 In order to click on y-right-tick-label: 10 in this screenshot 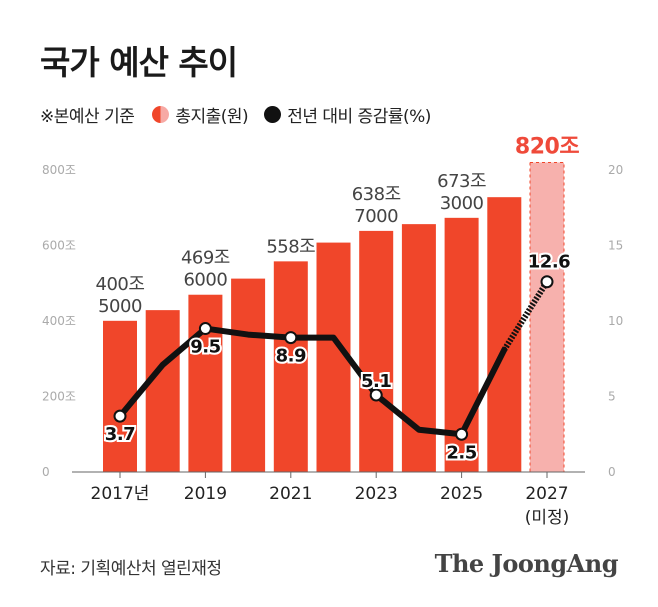, I will do `click(615, 321)`.